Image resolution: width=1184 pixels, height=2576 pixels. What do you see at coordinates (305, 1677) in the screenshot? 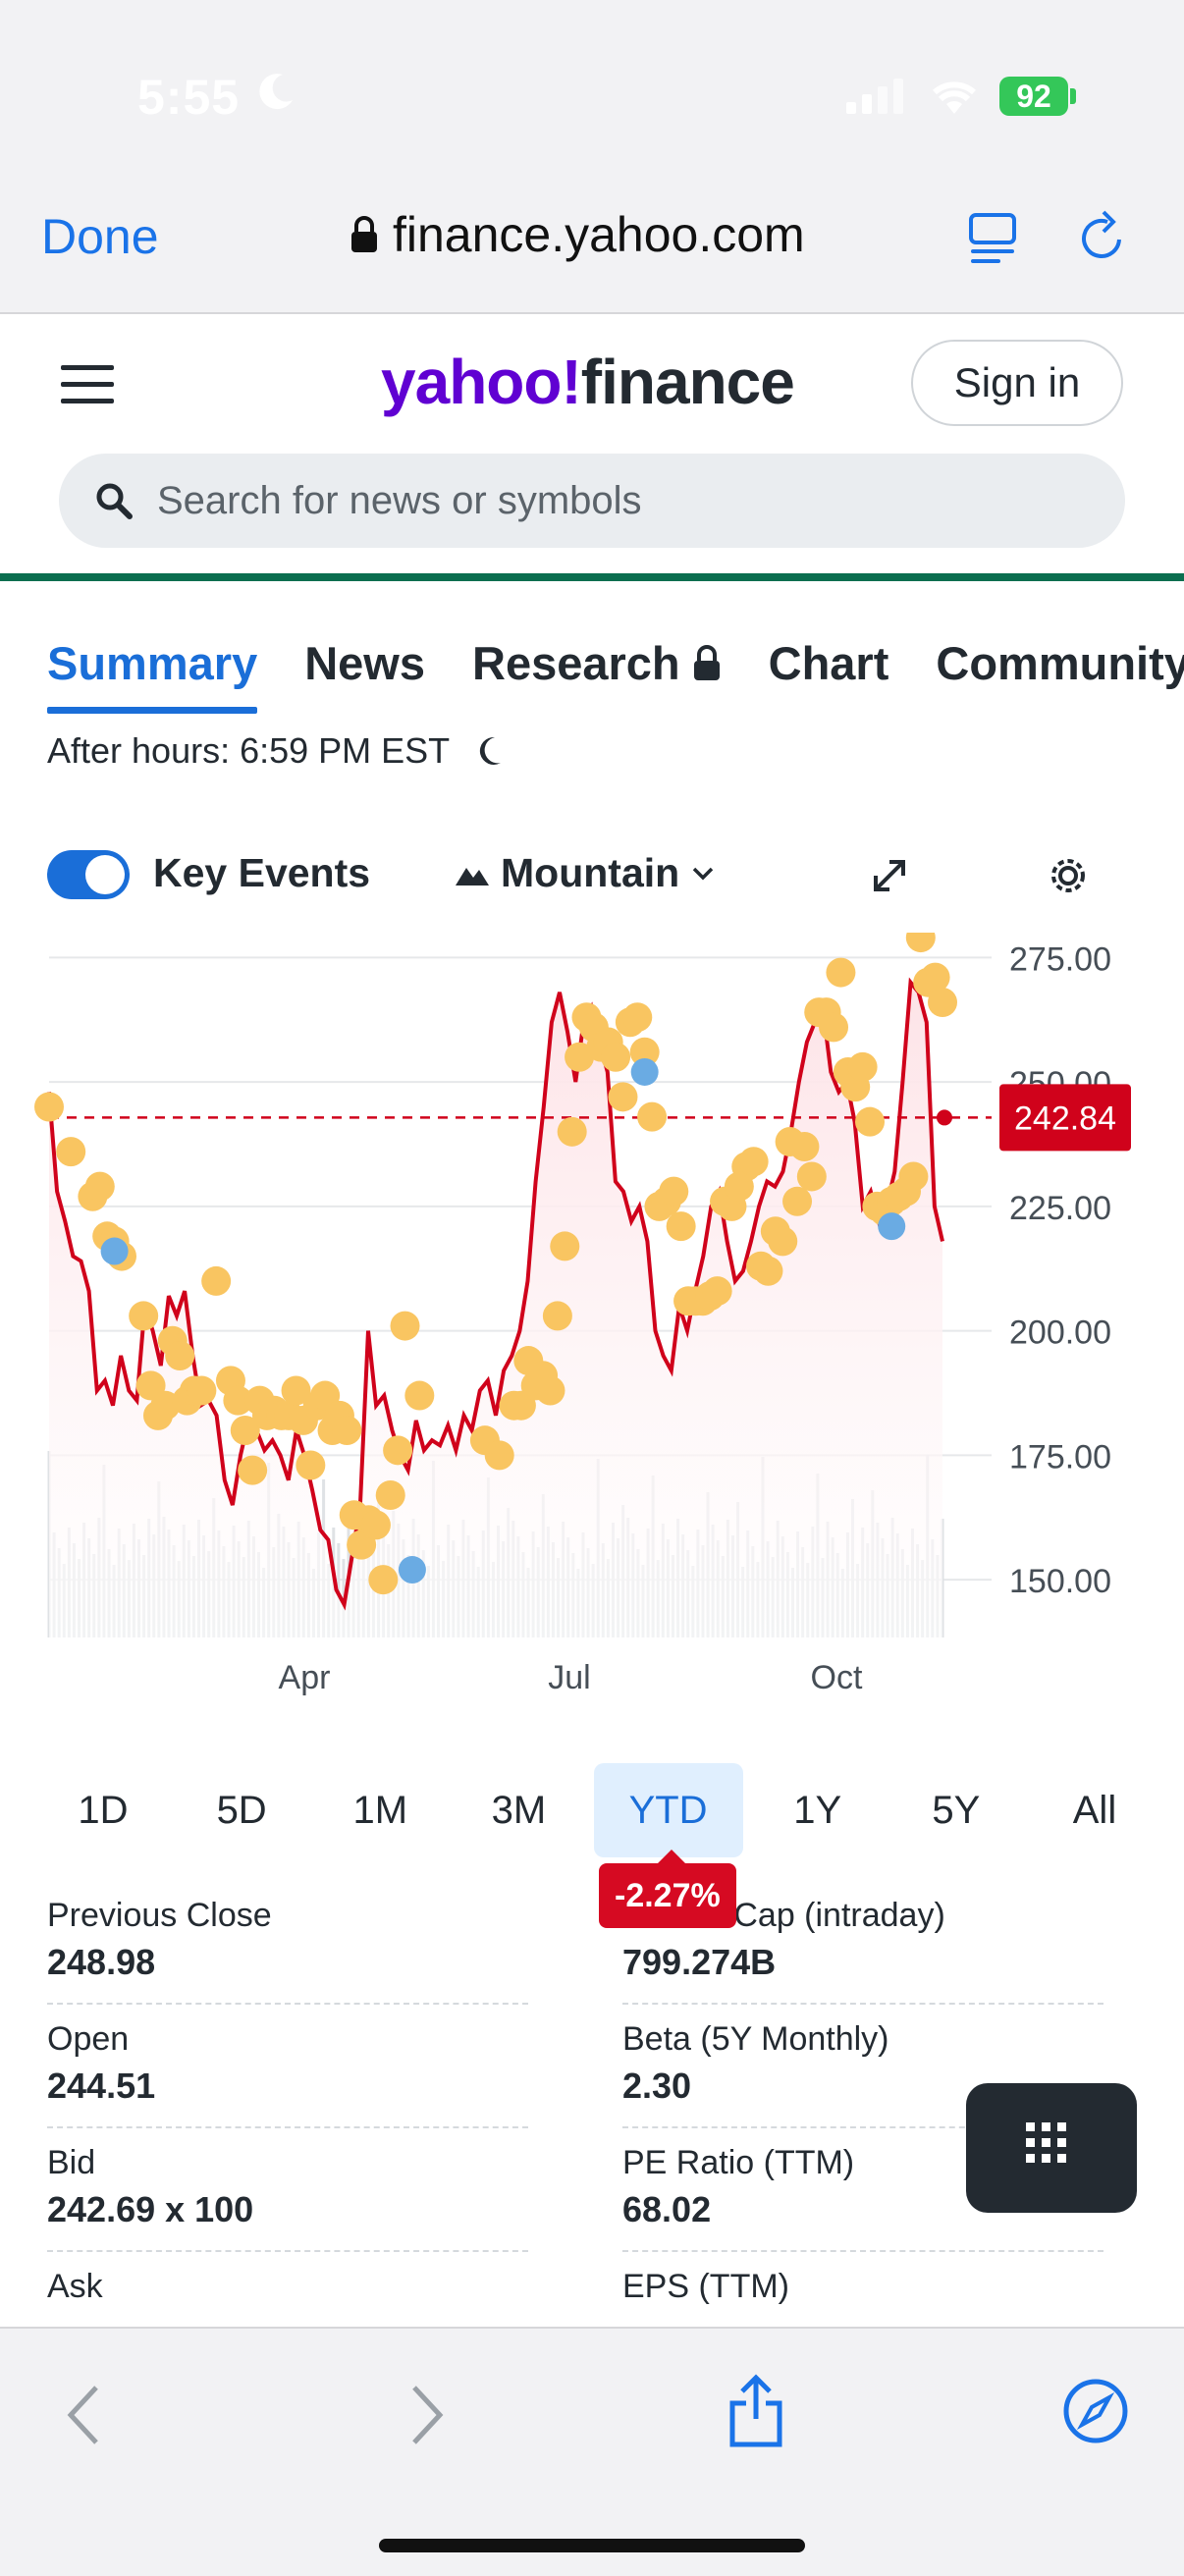
I see `x-tick-label: Apr` at bounding box center [305, 1677].